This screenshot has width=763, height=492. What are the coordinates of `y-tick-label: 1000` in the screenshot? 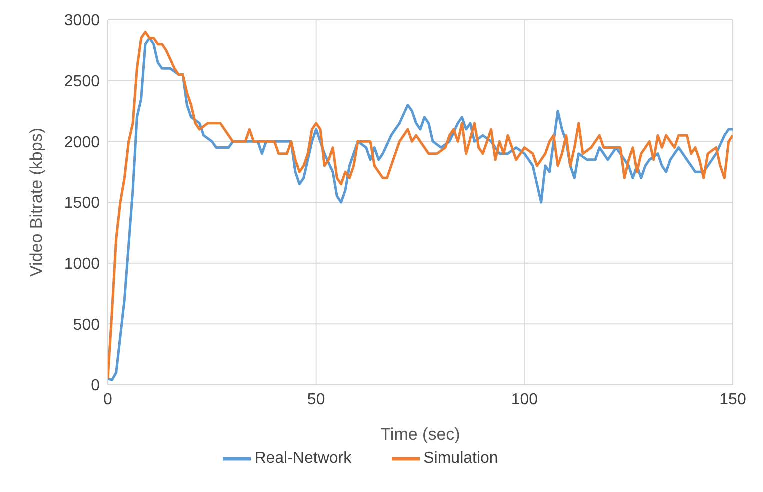 It's located at (82, 265).